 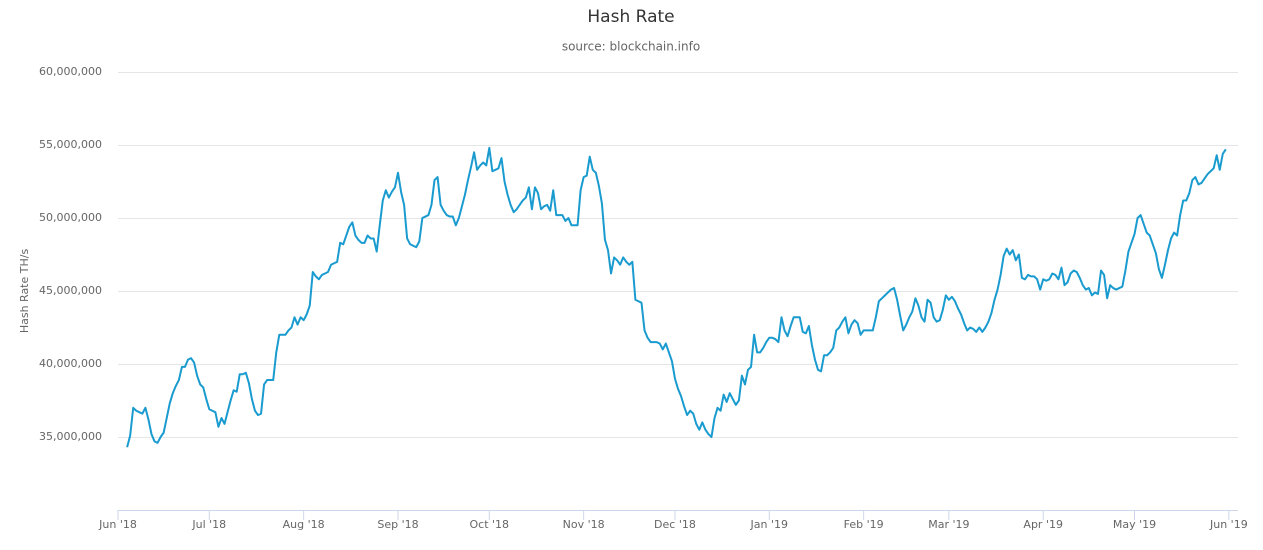 What do you see at coordinates (1228, 524) in the screenshot?
I see `x-tick-label: Jun '19` at bounding box center [1228, 524].